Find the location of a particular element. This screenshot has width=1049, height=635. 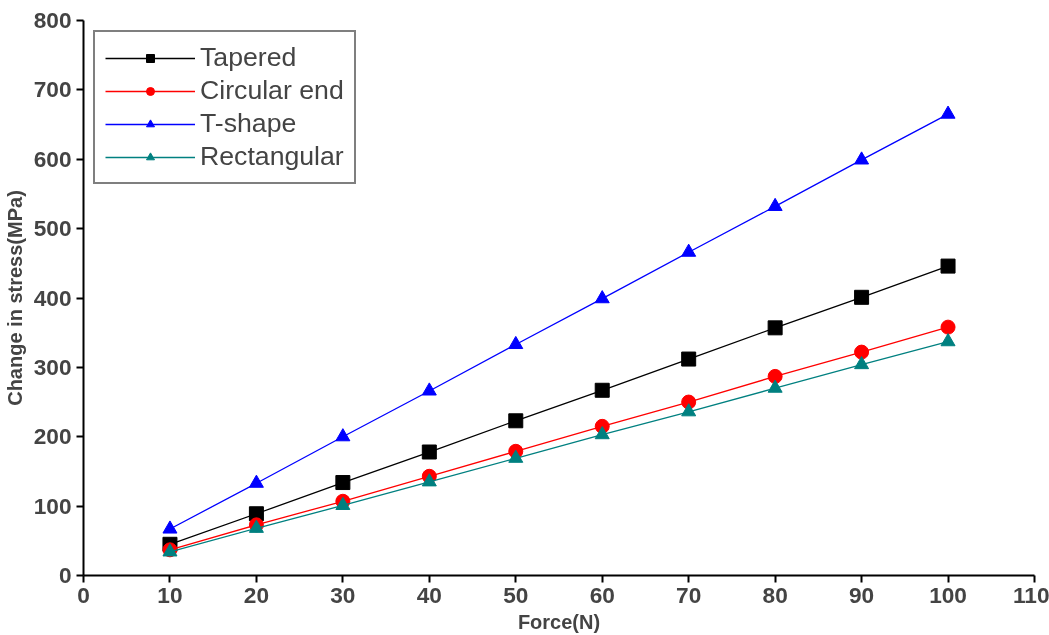

x-tick-label: 90 is located at coordinates (861, 594).